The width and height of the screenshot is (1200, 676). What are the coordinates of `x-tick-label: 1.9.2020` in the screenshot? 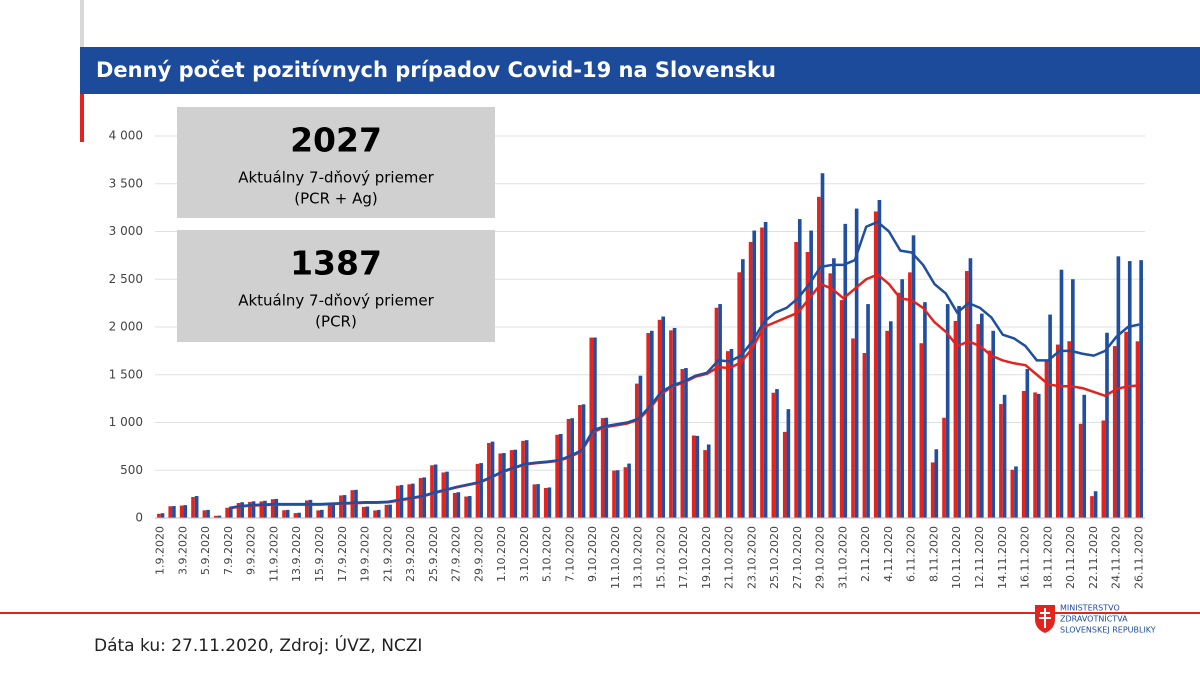 It's located at (160, 550).